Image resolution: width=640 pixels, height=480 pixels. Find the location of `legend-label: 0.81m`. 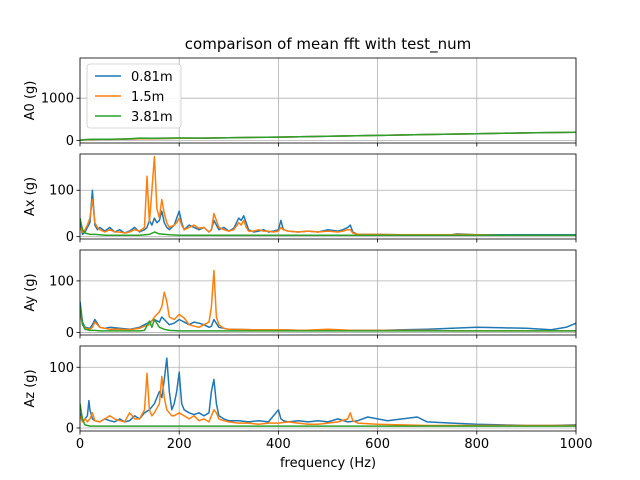

legend-label: 0.81m is located at coordinates (152, 77).